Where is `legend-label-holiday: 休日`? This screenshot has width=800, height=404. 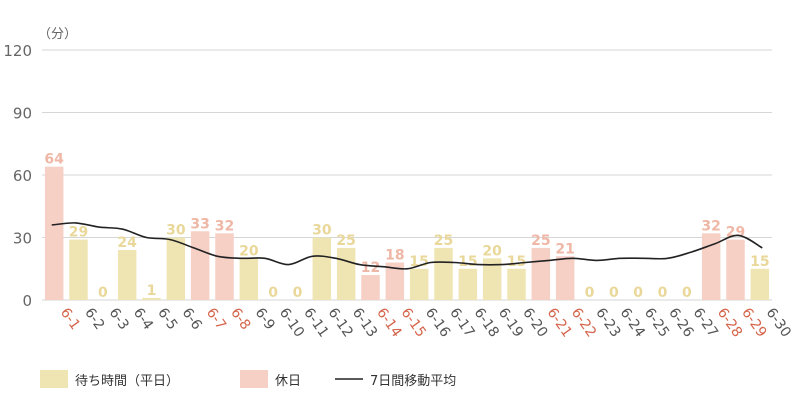 legend-label-holiday: 休日 is located at coordinates (288, 381).